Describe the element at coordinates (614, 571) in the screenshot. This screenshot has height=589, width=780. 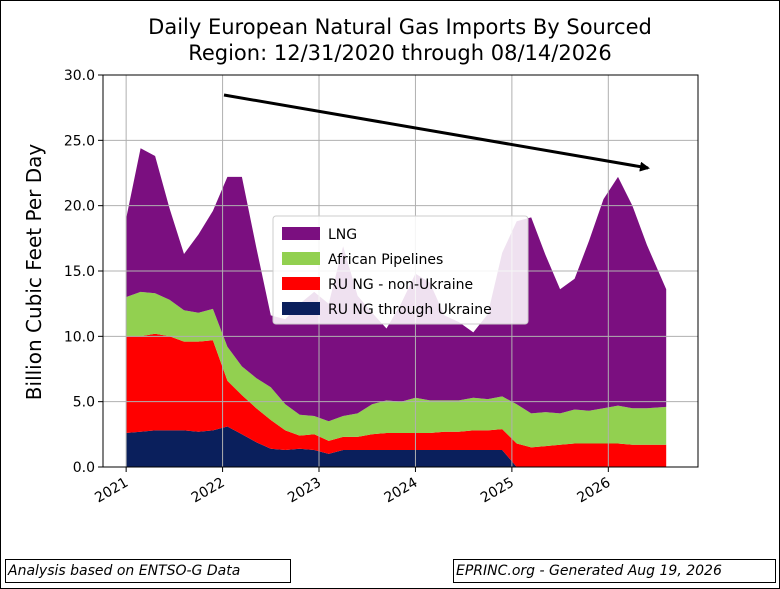
I see `footer-generated-note: EPRINC.org - Generated Aug 19, 2026` at that location.